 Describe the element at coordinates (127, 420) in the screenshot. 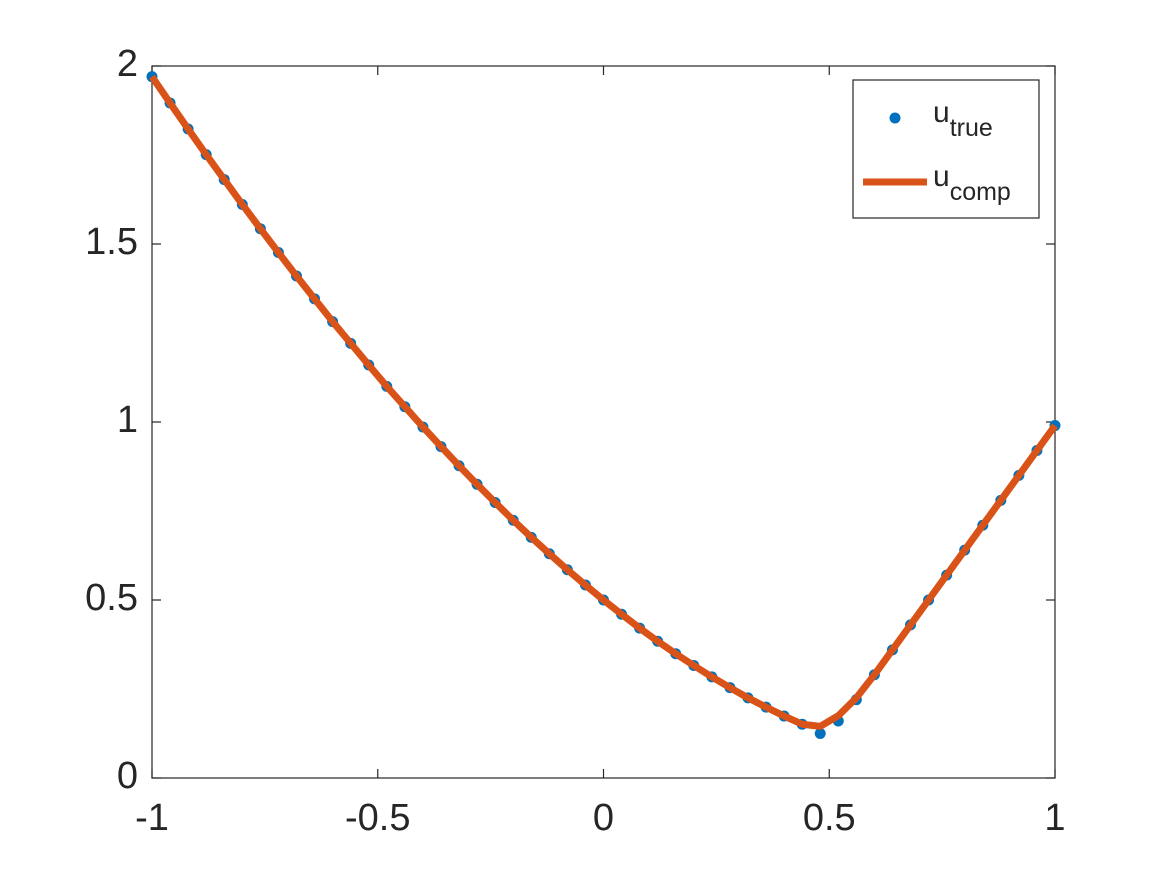

I see `y-tick-label: 1` at that location.